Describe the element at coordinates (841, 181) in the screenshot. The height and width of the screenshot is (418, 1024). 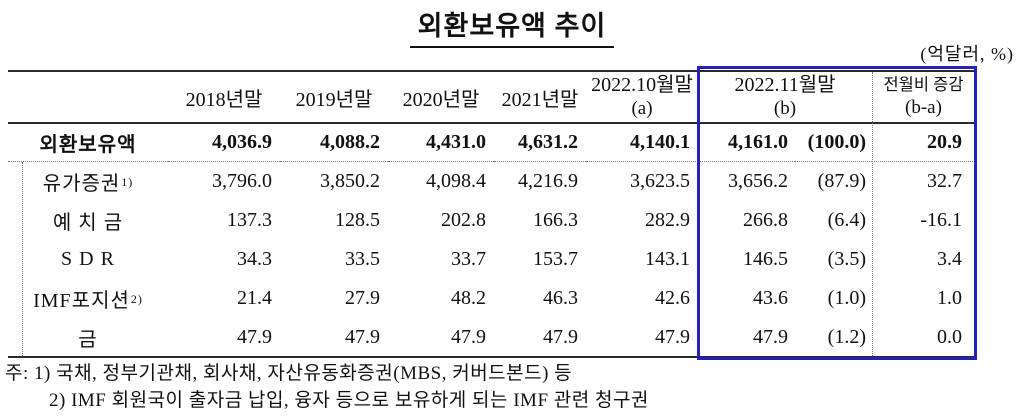
I see `value-cell-share: (87.9)` at that location.